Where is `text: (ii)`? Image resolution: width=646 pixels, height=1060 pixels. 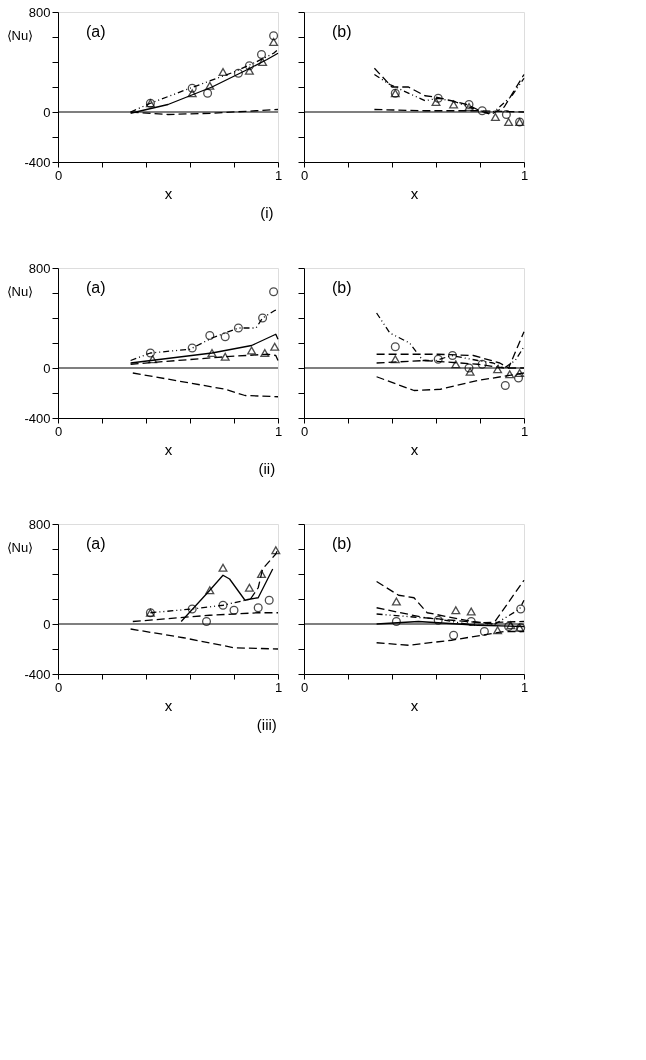 text: (ii) is located at coordinates (267, 468).